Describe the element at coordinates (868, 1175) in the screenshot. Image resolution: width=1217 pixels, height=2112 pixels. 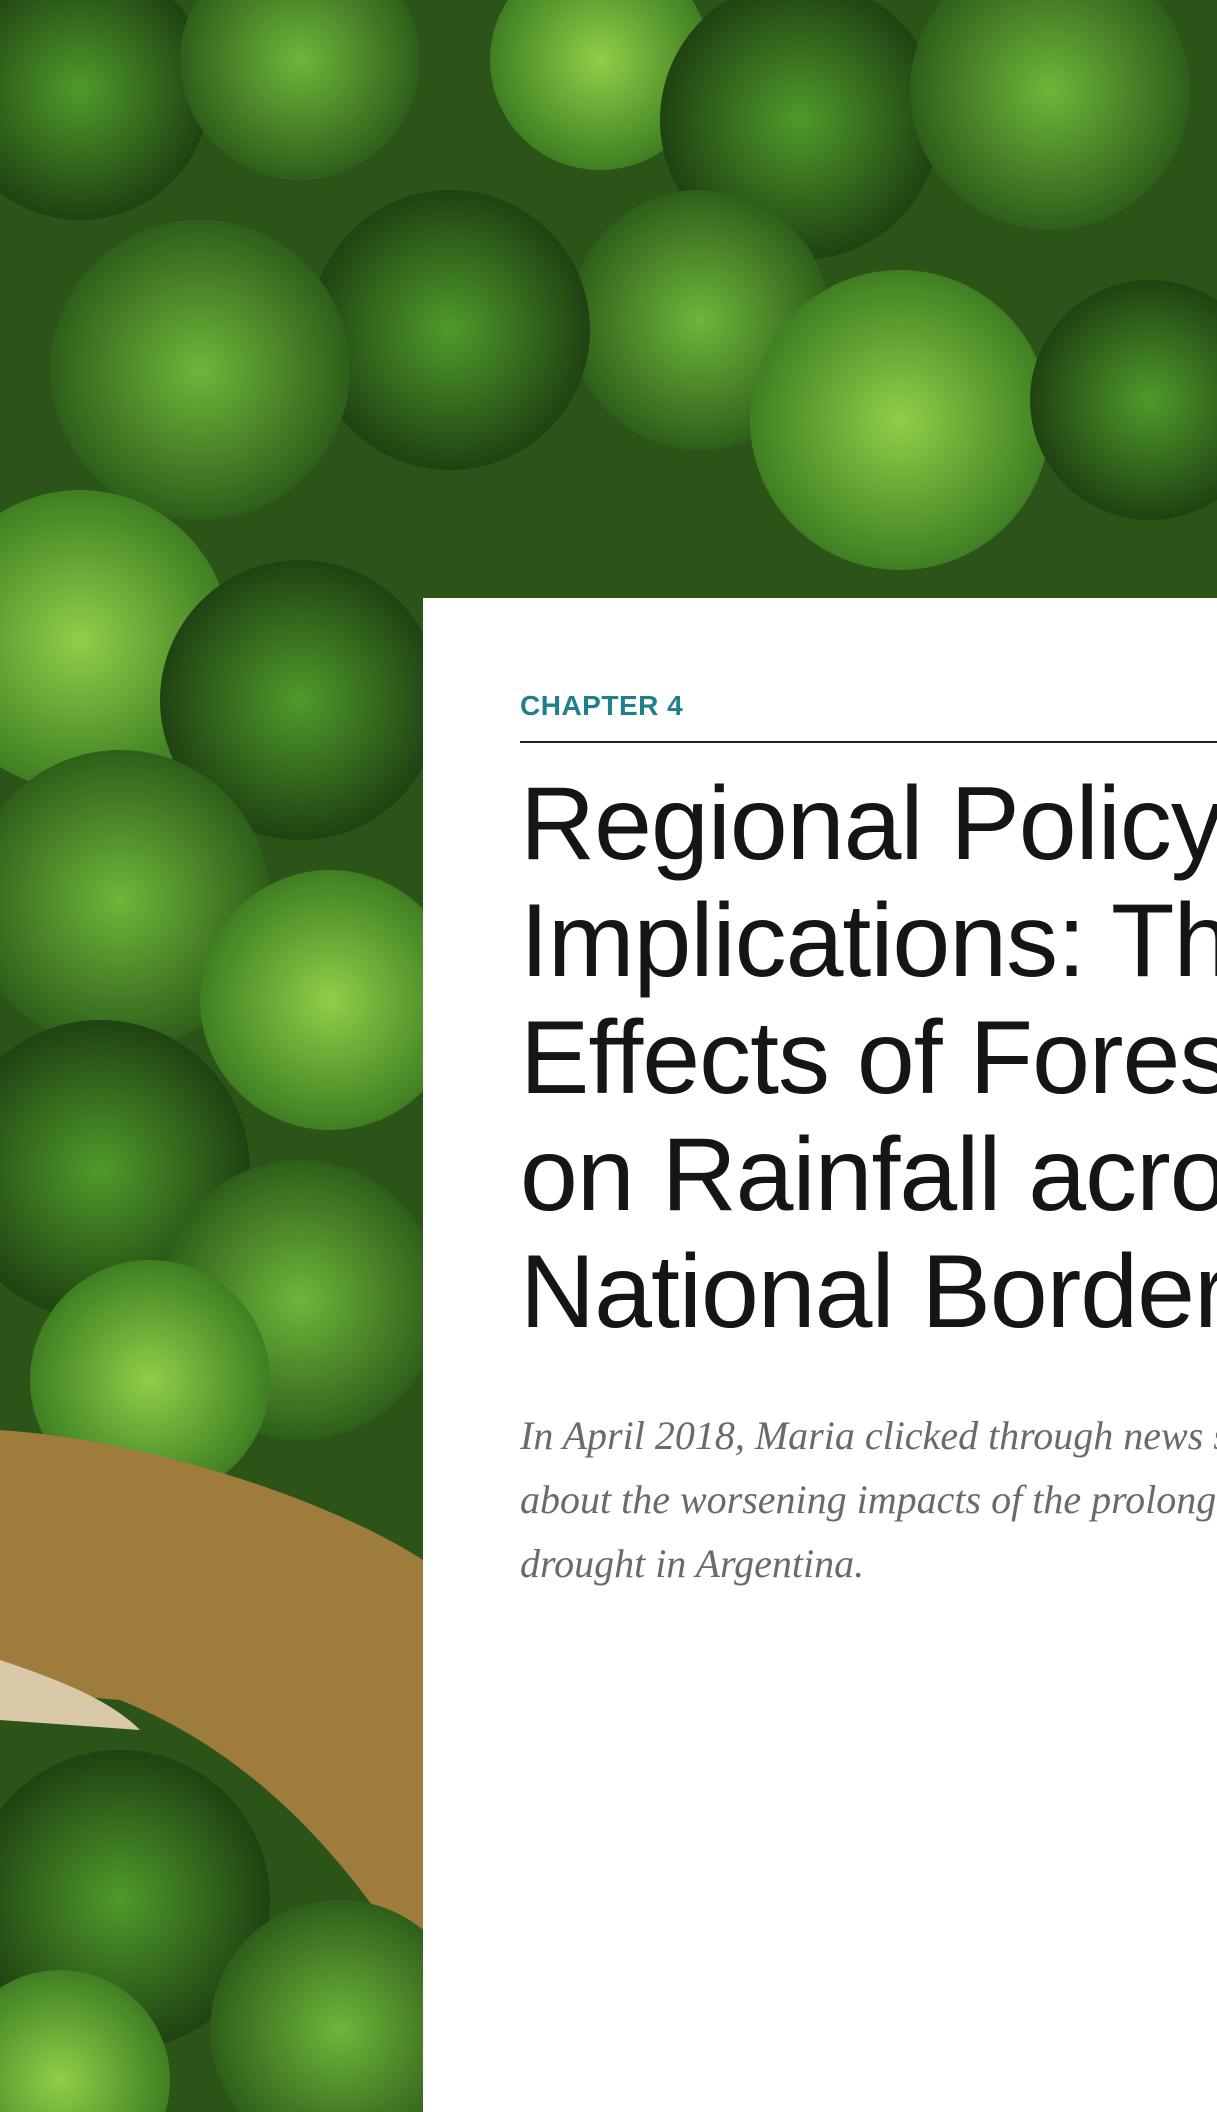
I see `title-line: on Rainfall across` at that location.